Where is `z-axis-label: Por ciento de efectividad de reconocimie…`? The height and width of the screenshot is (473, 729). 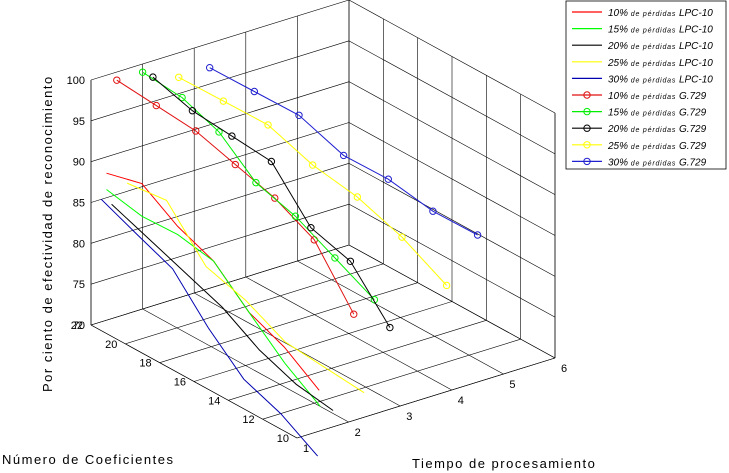
z-axis-label: Por ciento de efectividad de reconocimie… is located at coordinates (47, 233).